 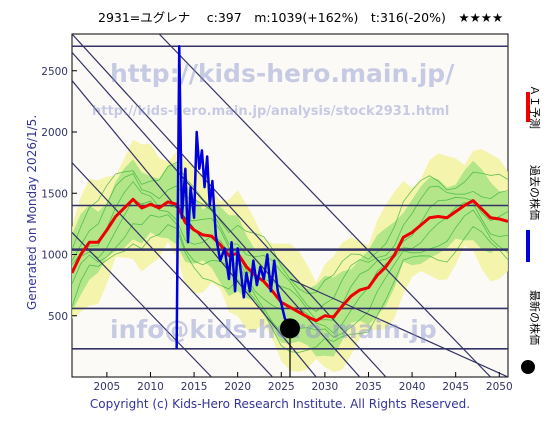 I want to click on generated-date-label: Generated on Monday 2026/1/5., so click(x=32, y=212).